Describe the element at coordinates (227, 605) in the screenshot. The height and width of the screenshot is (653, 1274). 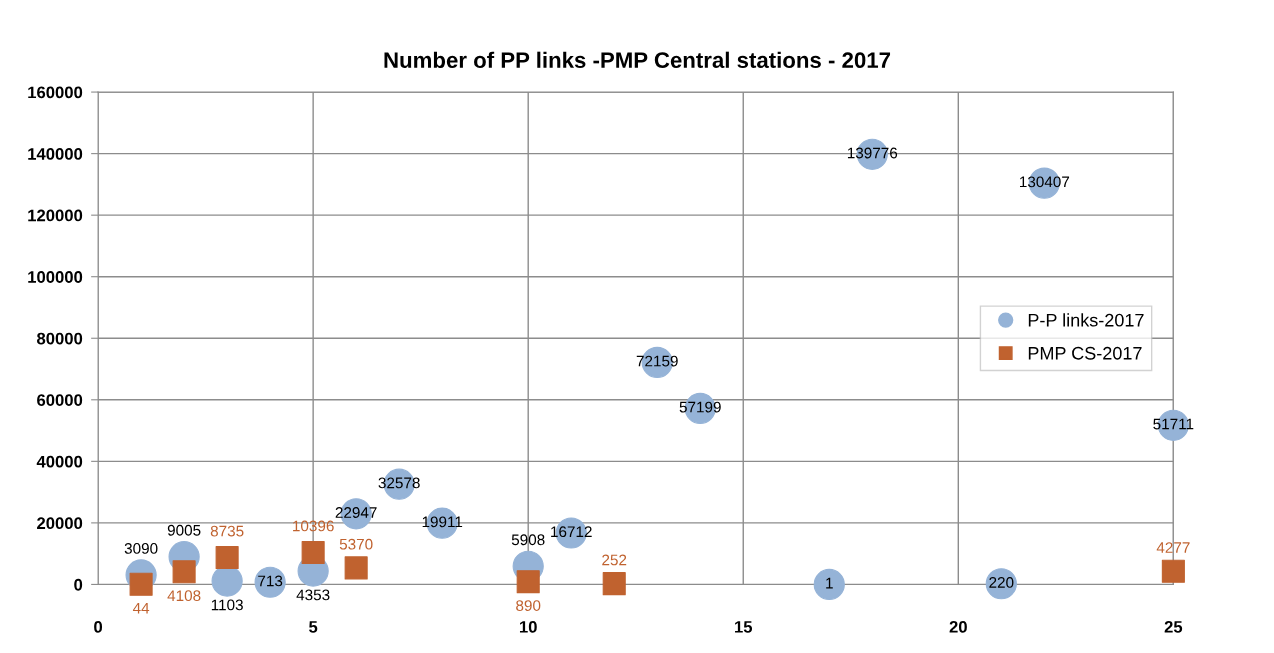
I see `data-label: 1103` at that location.